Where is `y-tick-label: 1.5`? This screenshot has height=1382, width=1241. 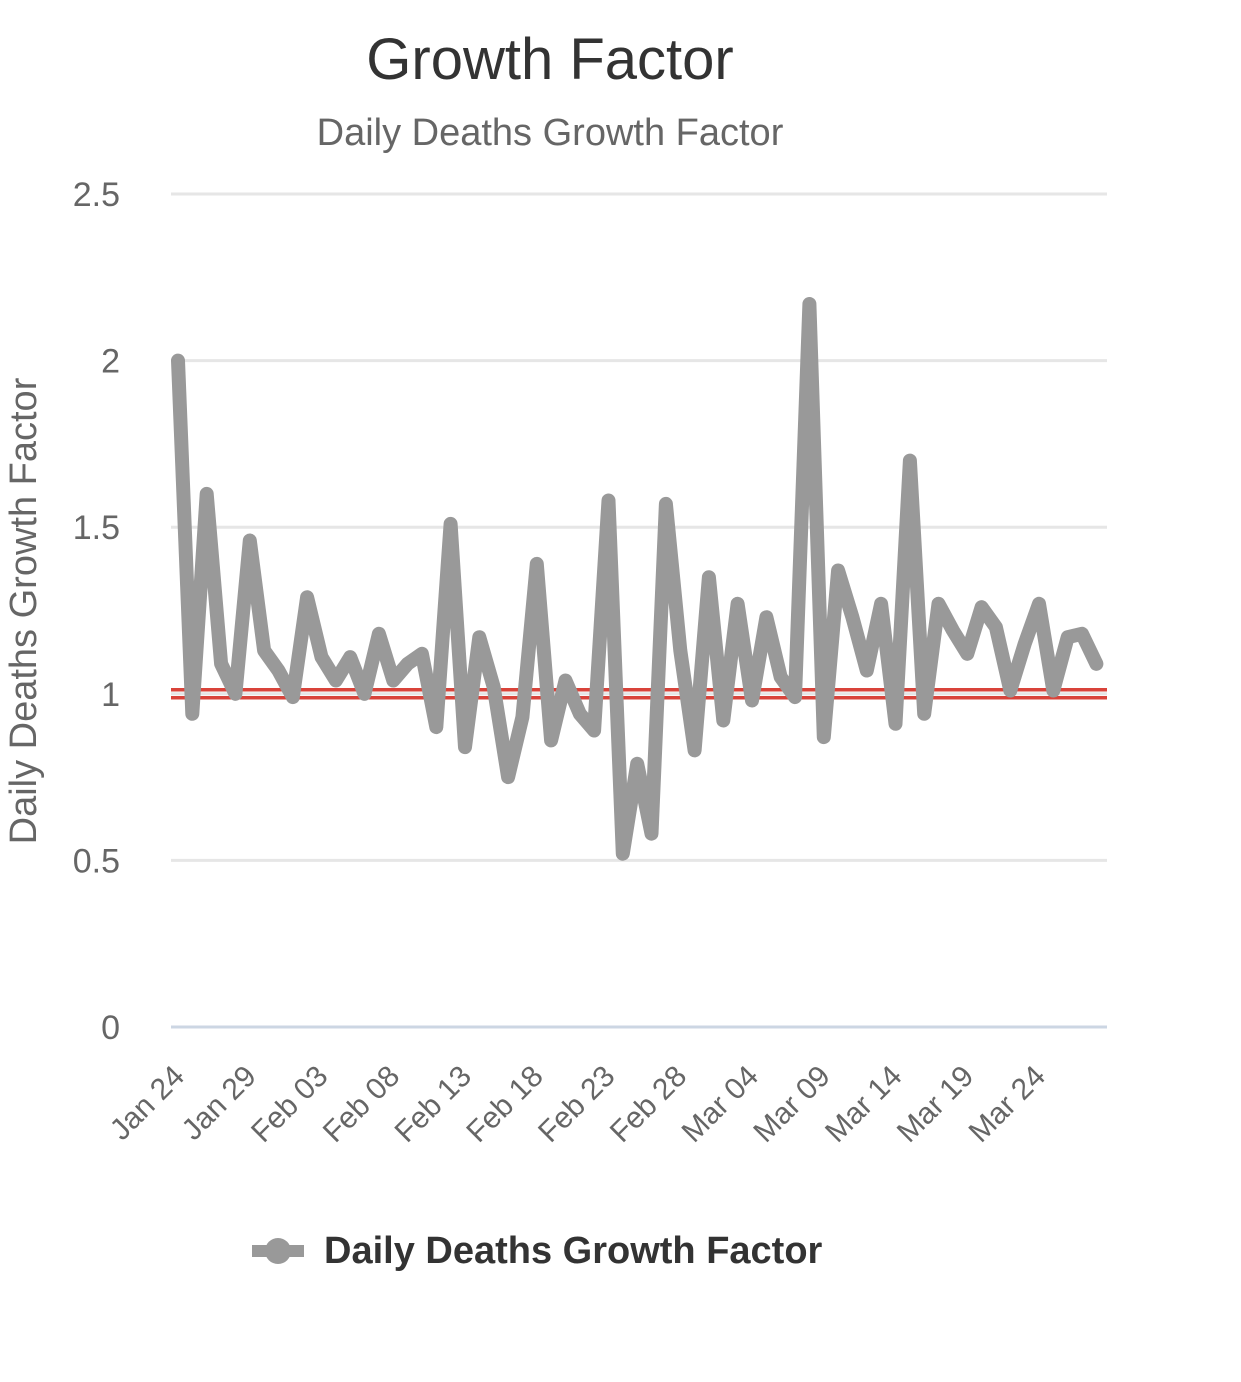 y-tick-label: 1.5 is located at coordinates (96, 528).